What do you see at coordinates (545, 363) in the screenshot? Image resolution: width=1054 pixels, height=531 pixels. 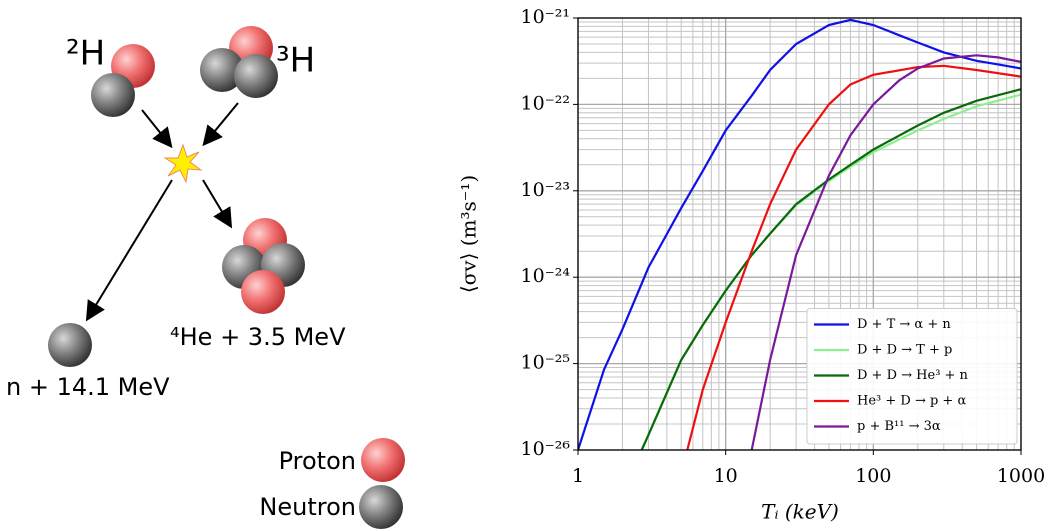 I see `y-tick-label: 10⁻²⁵` at bounding box center [545, 363].